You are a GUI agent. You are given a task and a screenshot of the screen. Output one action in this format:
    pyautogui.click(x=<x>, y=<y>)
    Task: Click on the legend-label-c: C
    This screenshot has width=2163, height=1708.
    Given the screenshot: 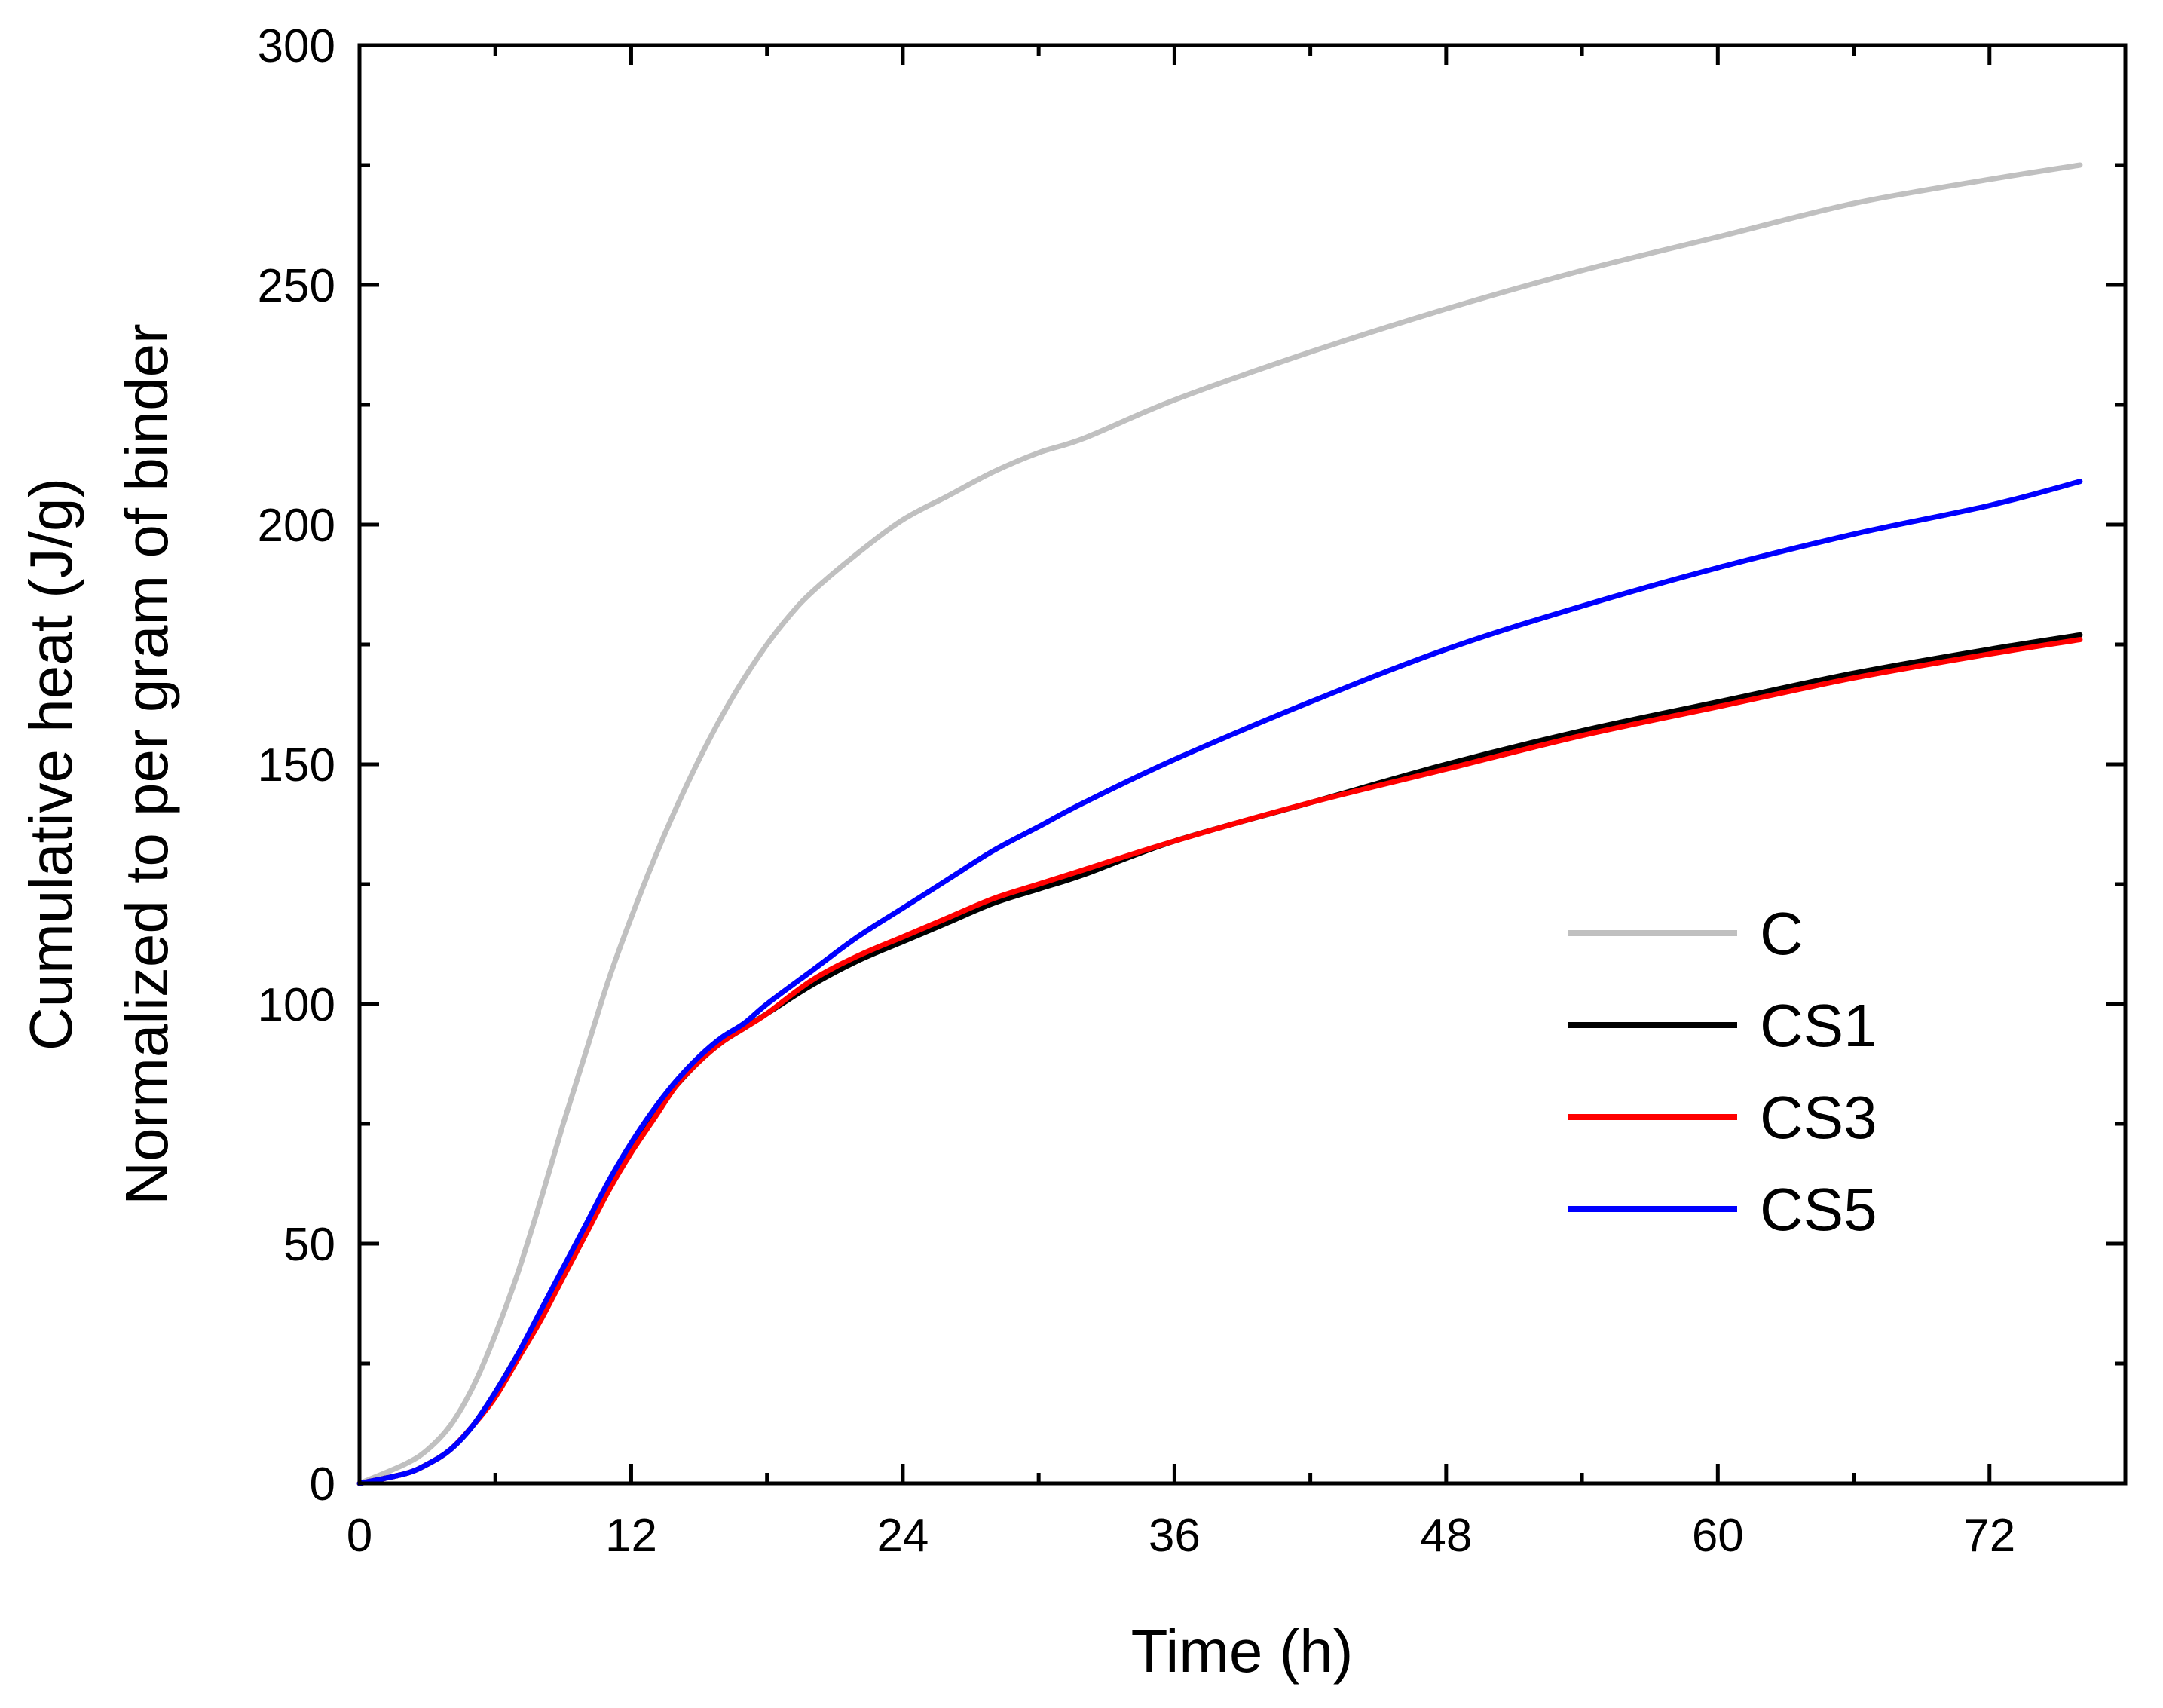 What is the action you would take?
    pyautogui.click(x=1782, y=933)
    